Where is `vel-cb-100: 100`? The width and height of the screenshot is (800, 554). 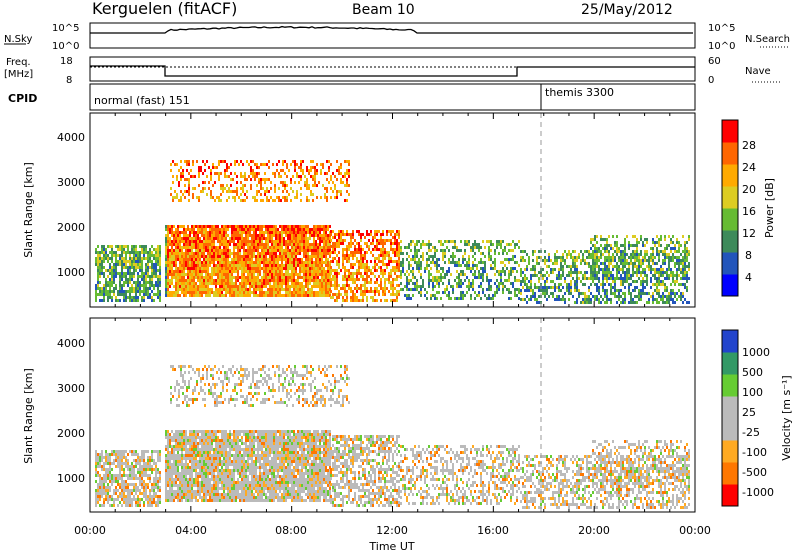
vel-cb-100: 100 is located at coordinates (752, 392).